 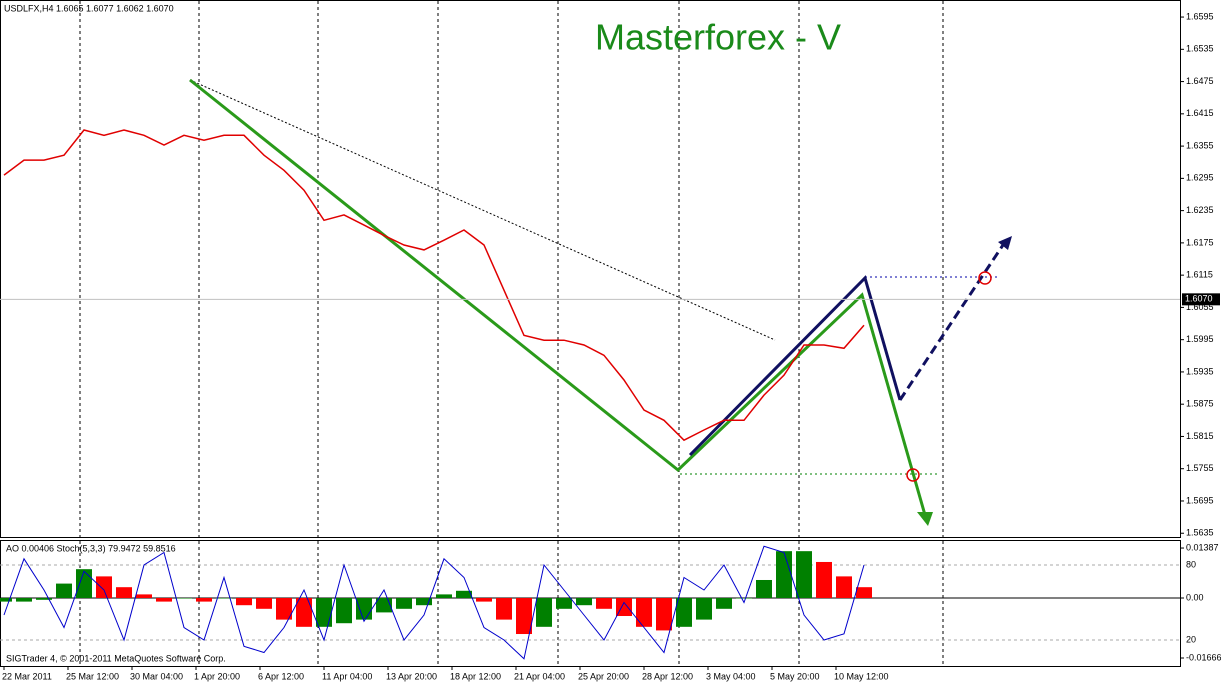 I want to click on y-tick-label: 1.6235, so click(x=1200, y=210).